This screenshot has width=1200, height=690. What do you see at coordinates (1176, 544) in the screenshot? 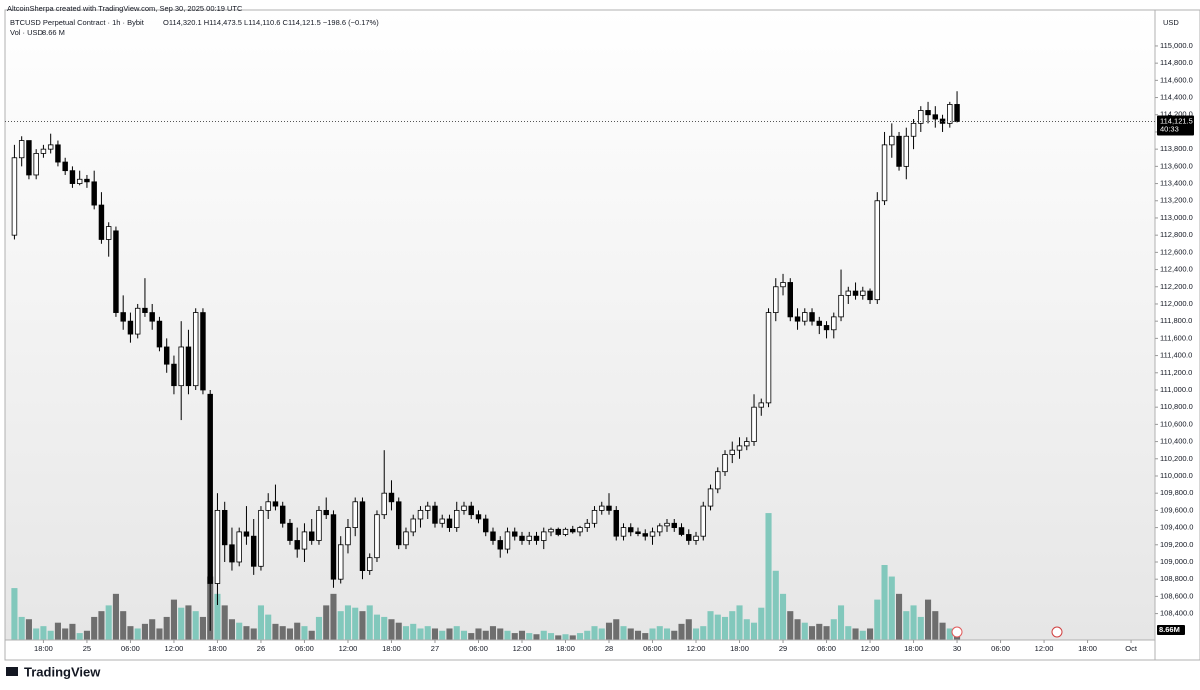
I see `y-tick-label: 109,200.0` at bounding box center [1176, 544].